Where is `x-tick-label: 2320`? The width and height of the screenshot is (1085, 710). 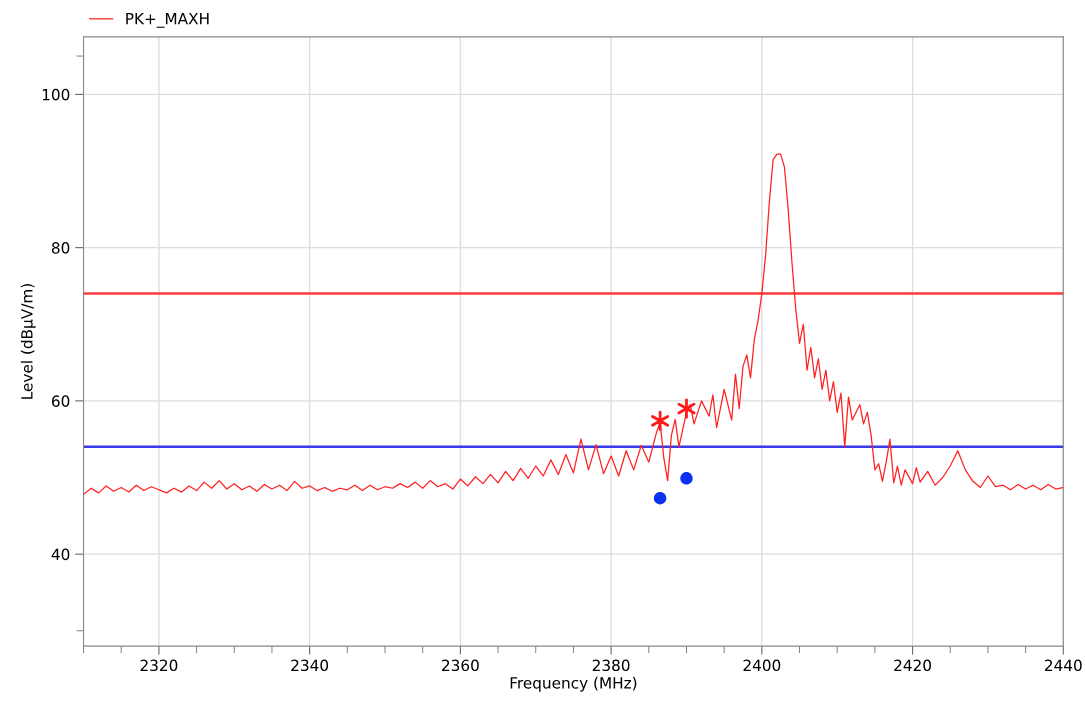 x-tick-label: 2320 is located at coordinates (159, 665).